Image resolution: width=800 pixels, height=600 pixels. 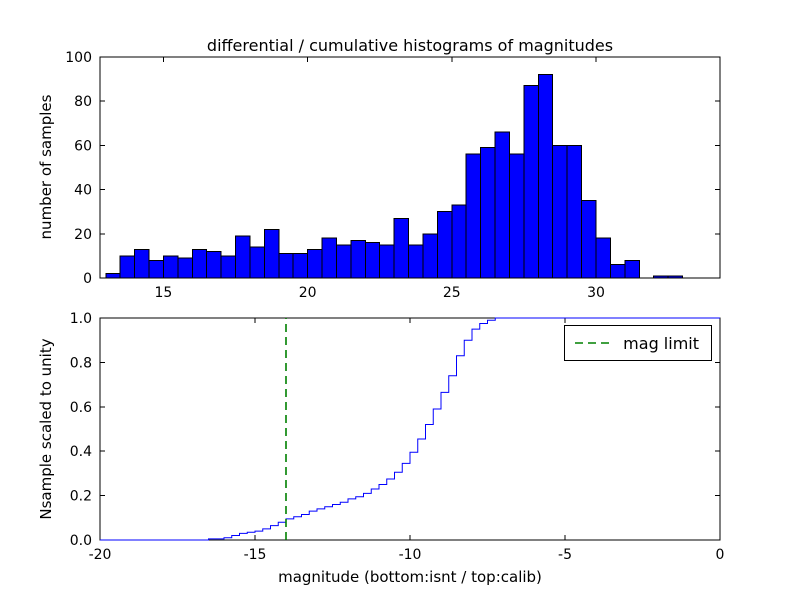 What do you see at coordinates (596, 293) in the screenshot?
I see `x-tick-label: 30` at bounding box center [596, 293].